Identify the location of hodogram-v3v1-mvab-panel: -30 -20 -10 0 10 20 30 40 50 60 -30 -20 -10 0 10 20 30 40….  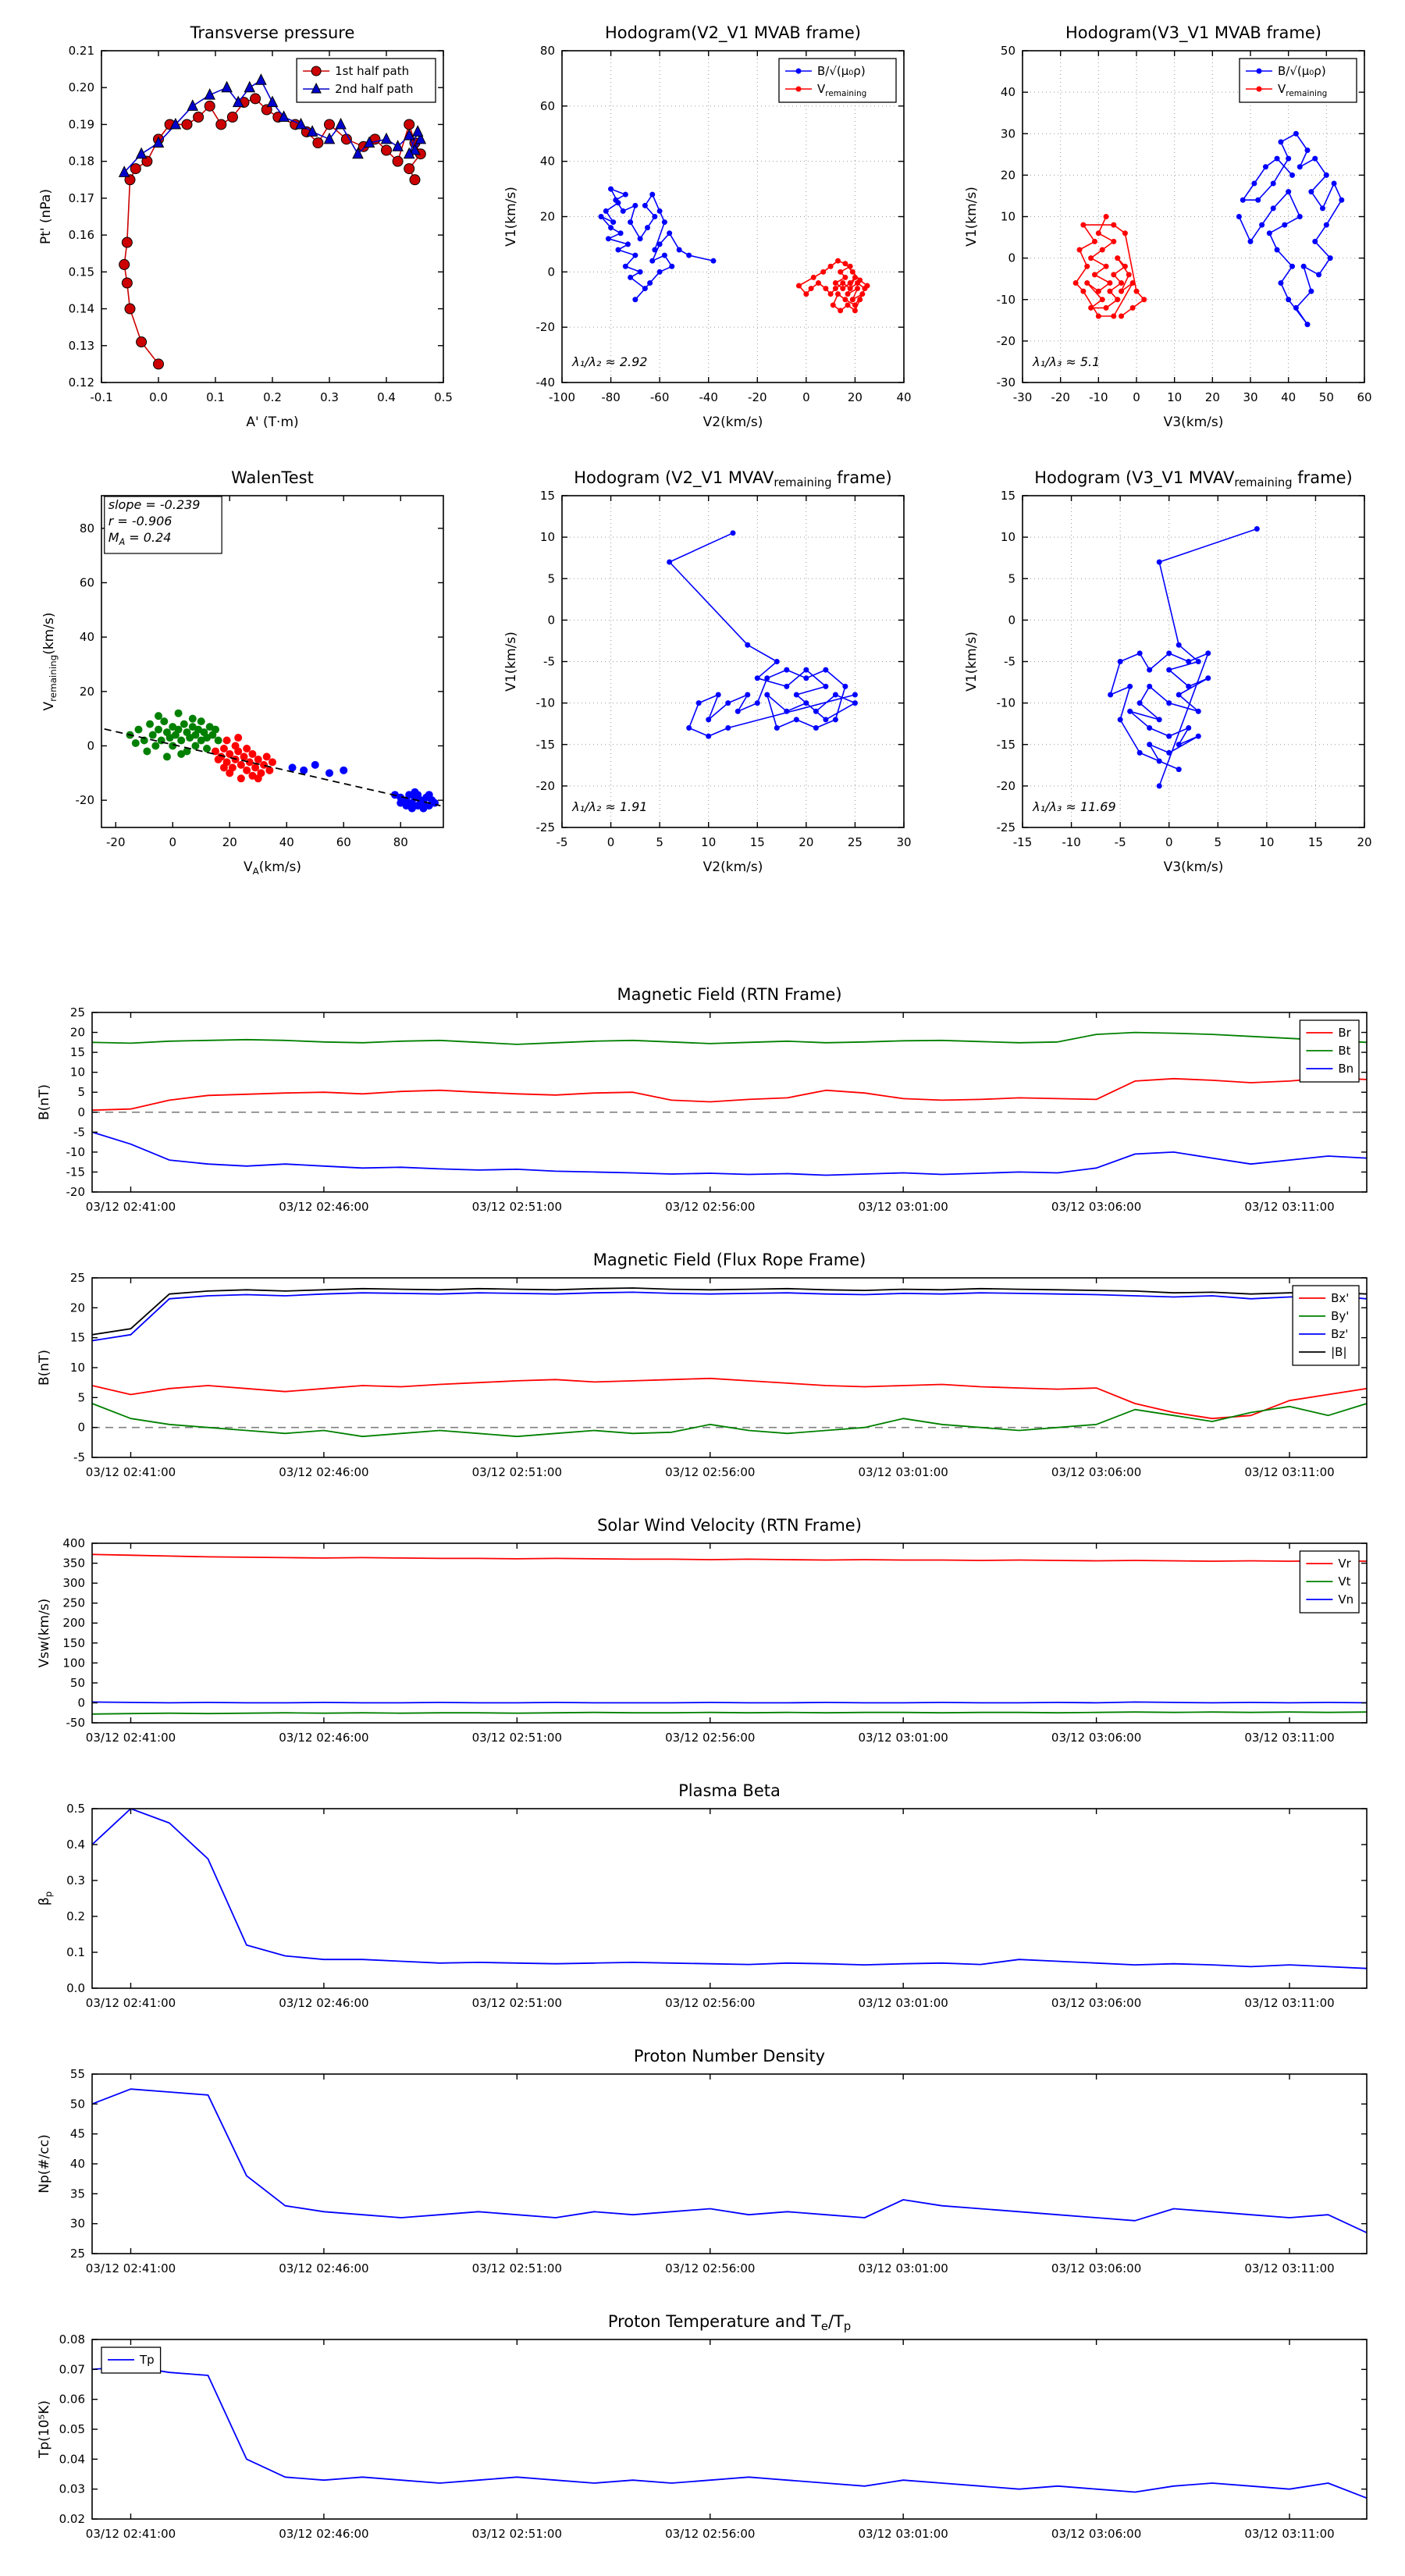
(1165, 225).